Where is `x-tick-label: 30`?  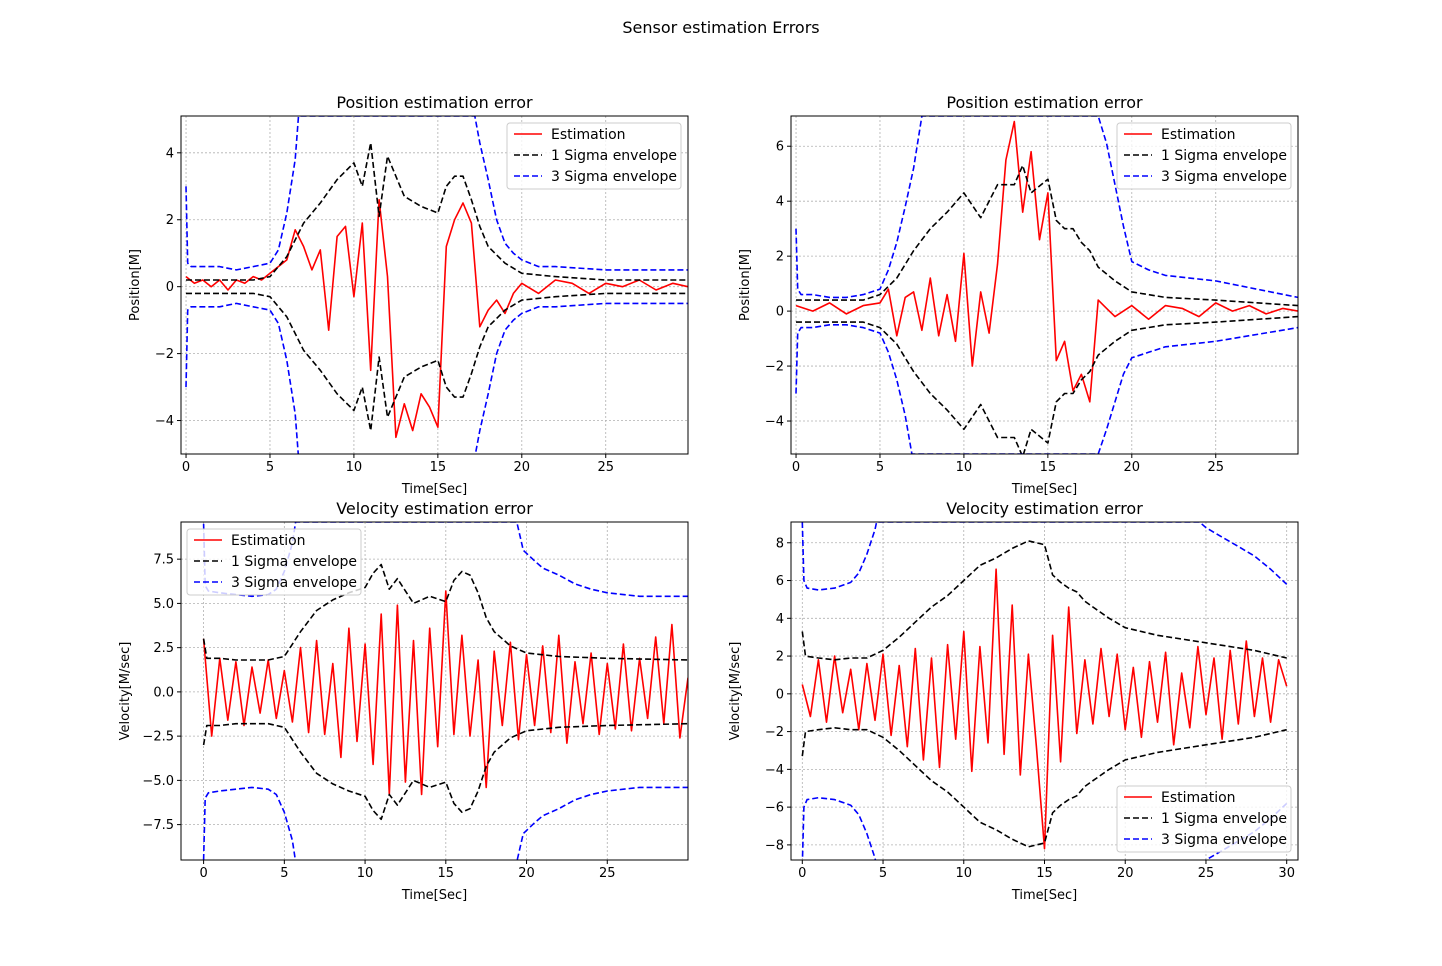
x-tick-label: 30 is located at coordinates (1286, 873).